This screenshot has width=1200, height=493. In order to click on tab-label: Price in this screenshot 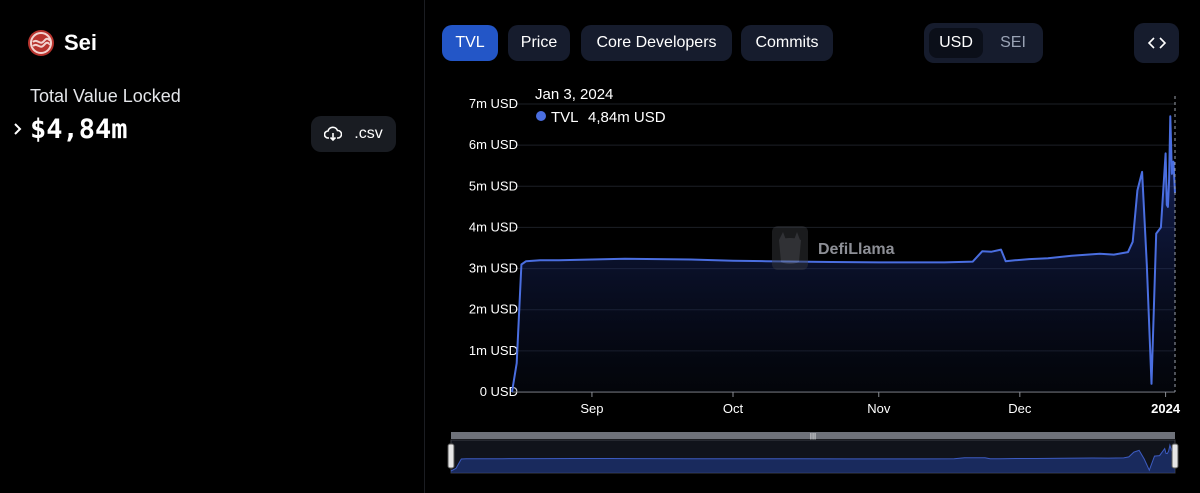, I will do `click(539, 42)`.